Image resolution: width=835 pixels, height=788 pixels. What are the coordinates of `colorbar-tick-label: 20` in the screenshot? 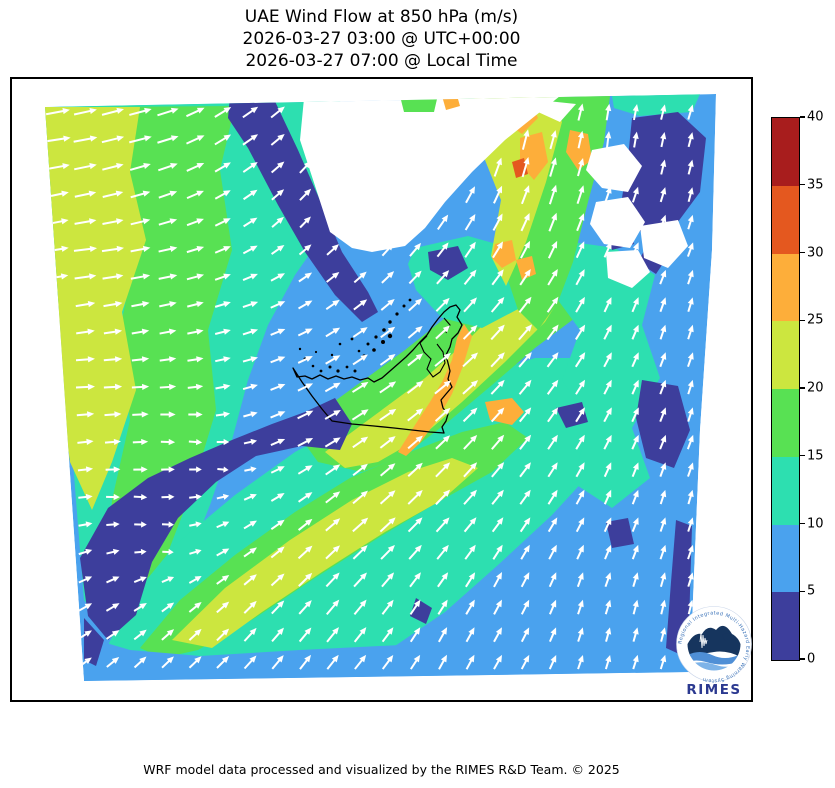 It's located at (815, 388).